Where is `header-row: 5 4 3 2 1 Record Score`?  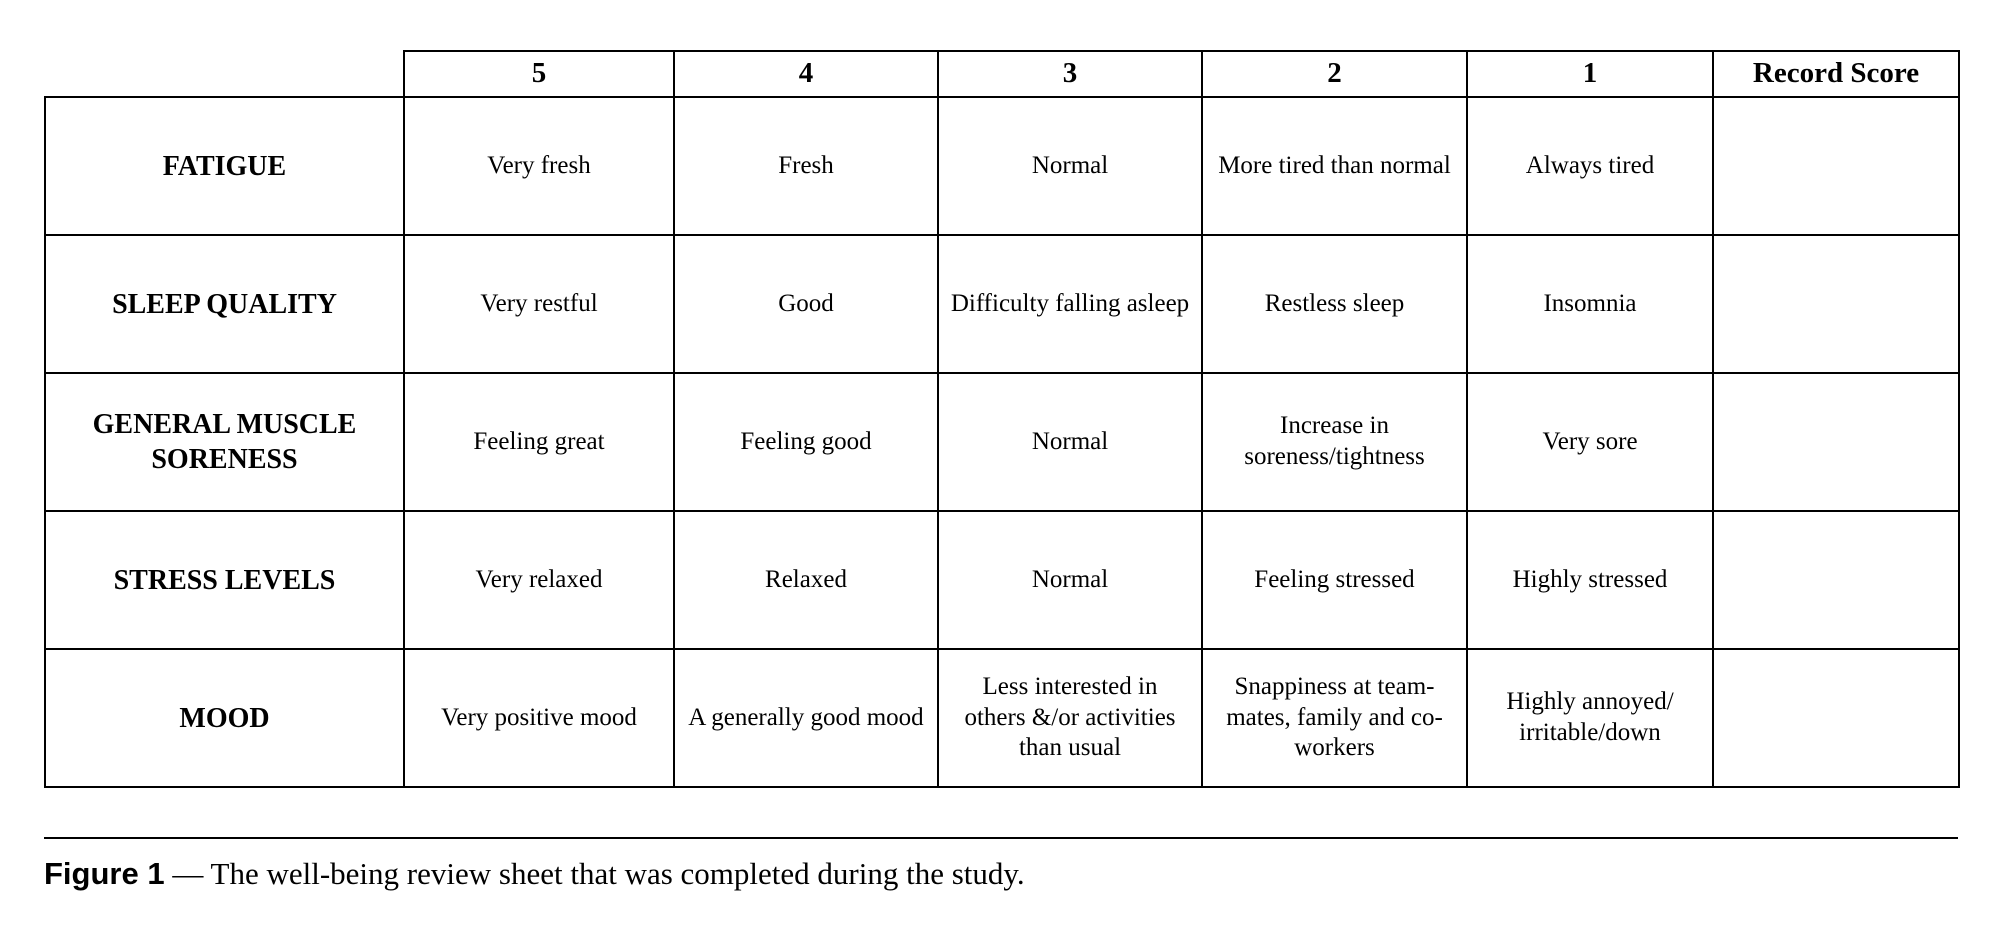 header-row: 5 4 3 2 1 Record Score is located at coordinates (1002, 74).